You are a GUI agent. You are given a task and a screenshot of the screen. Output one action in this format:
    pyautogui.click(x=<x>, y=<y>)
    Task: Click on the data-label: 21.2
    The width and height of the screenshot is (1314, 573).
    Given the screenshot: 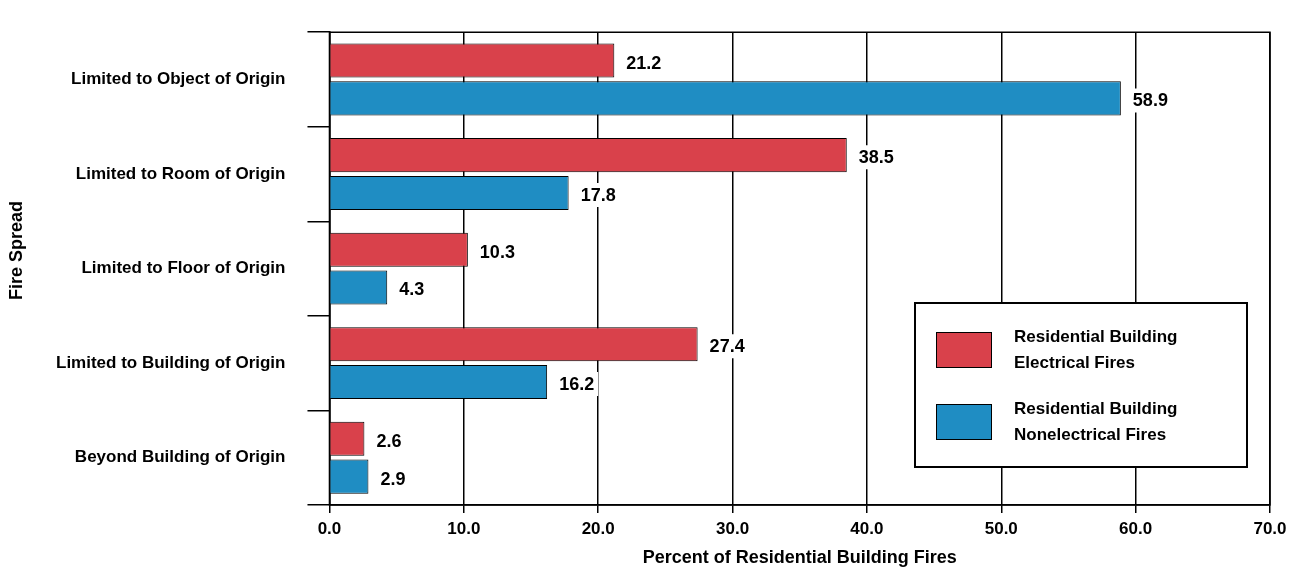 What is the action you would take?
    pyautogui.click(x=644, y=62)
    